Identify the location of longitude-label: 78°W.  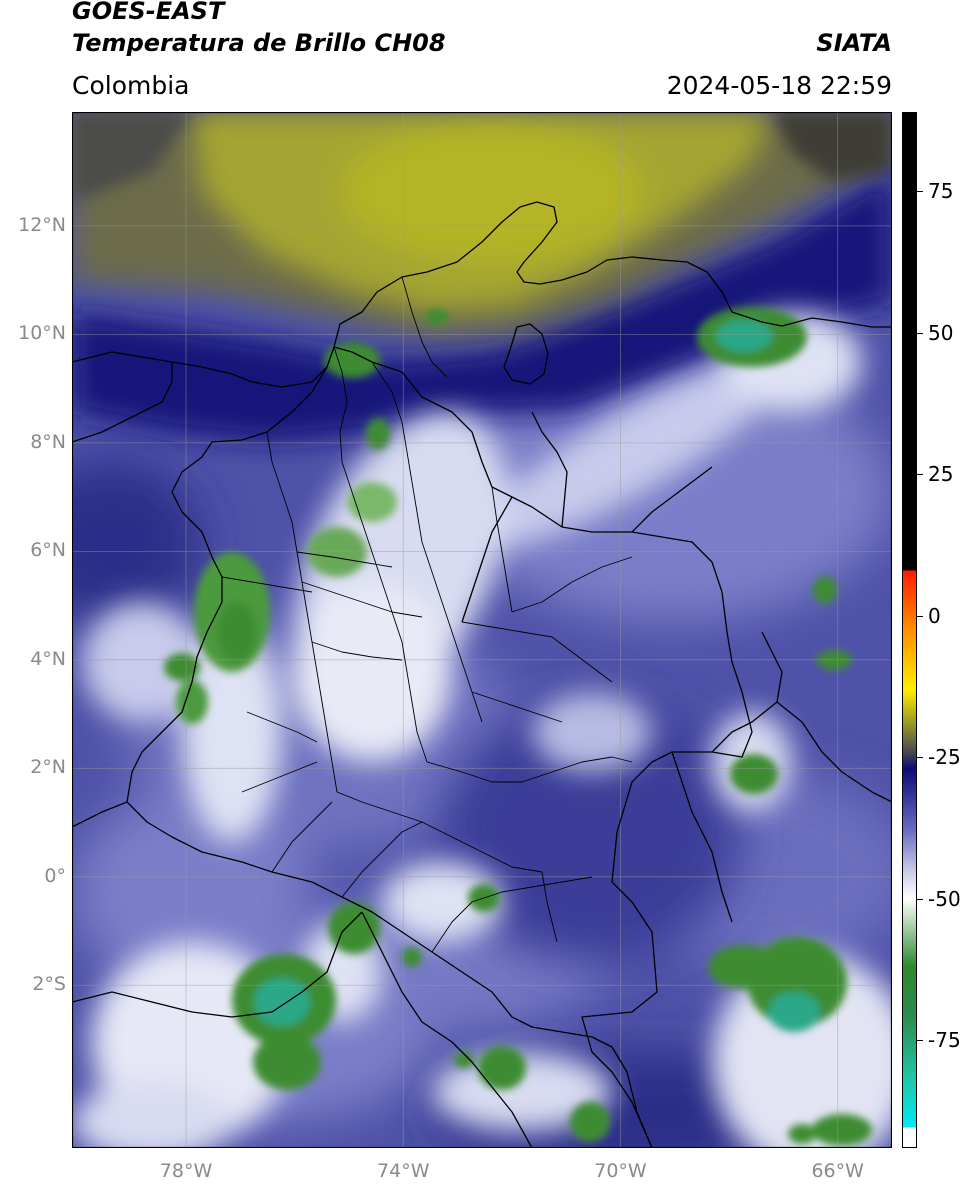
(186, 1171).